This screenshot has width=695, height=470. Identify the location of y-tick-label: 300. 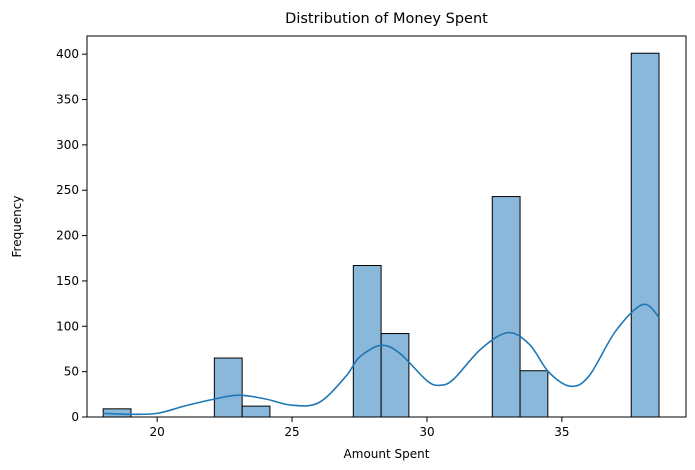
(67, 145).